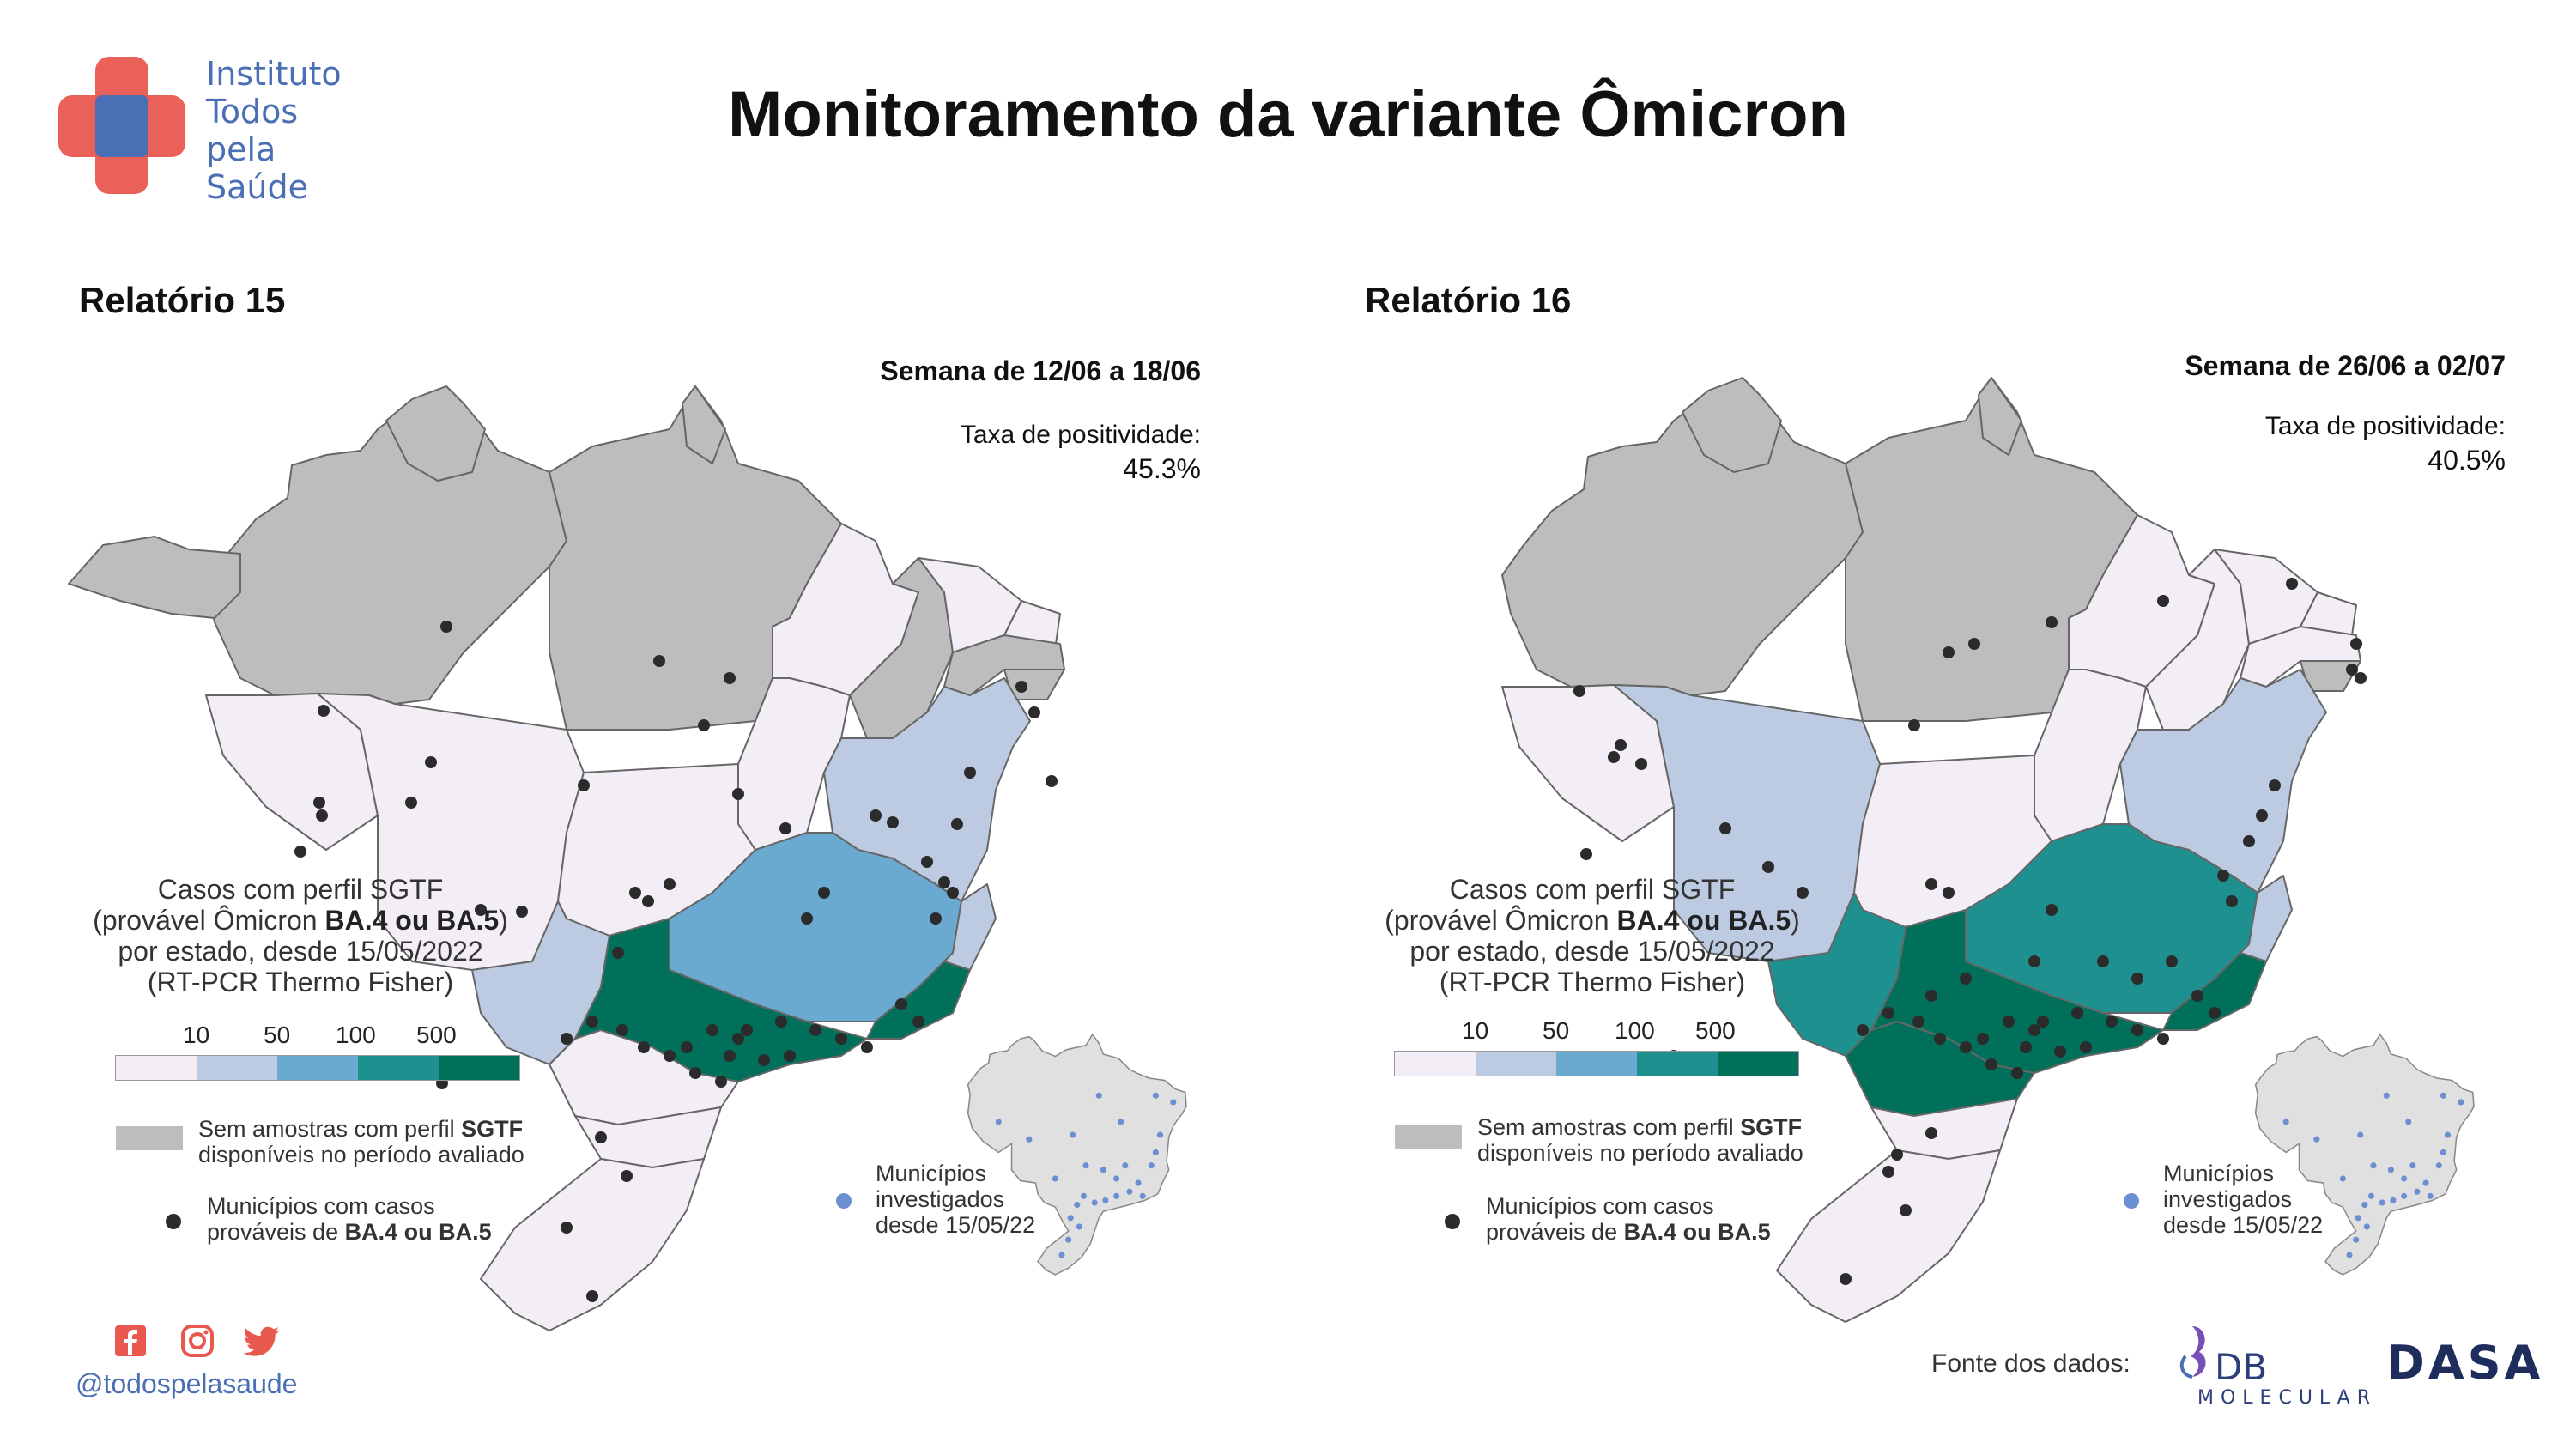 The height and width of the screenshot is (1449, 2576). I want to click on inset-map-right, so click(2364, 1154).